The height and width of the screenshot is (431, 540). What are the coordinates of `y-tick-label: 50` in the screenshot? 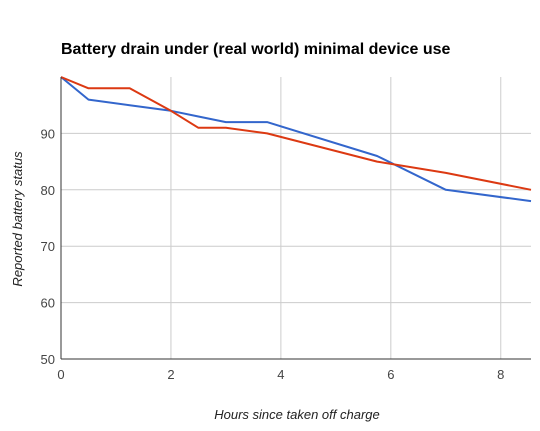 It's located at (48, 359).